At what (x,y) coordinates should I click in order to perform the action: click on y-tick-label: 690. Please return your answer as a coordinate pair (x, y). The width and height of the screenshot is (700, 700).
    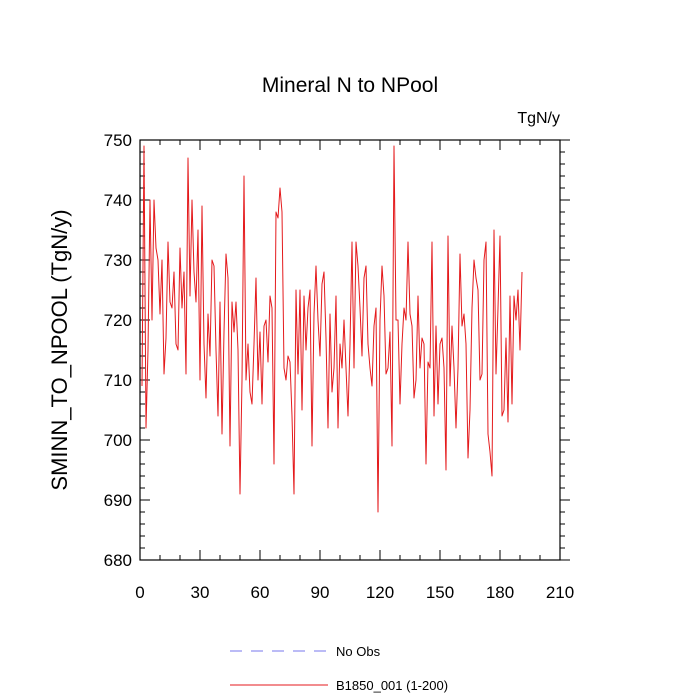
    Looking at the image, I should click on (118, 500).